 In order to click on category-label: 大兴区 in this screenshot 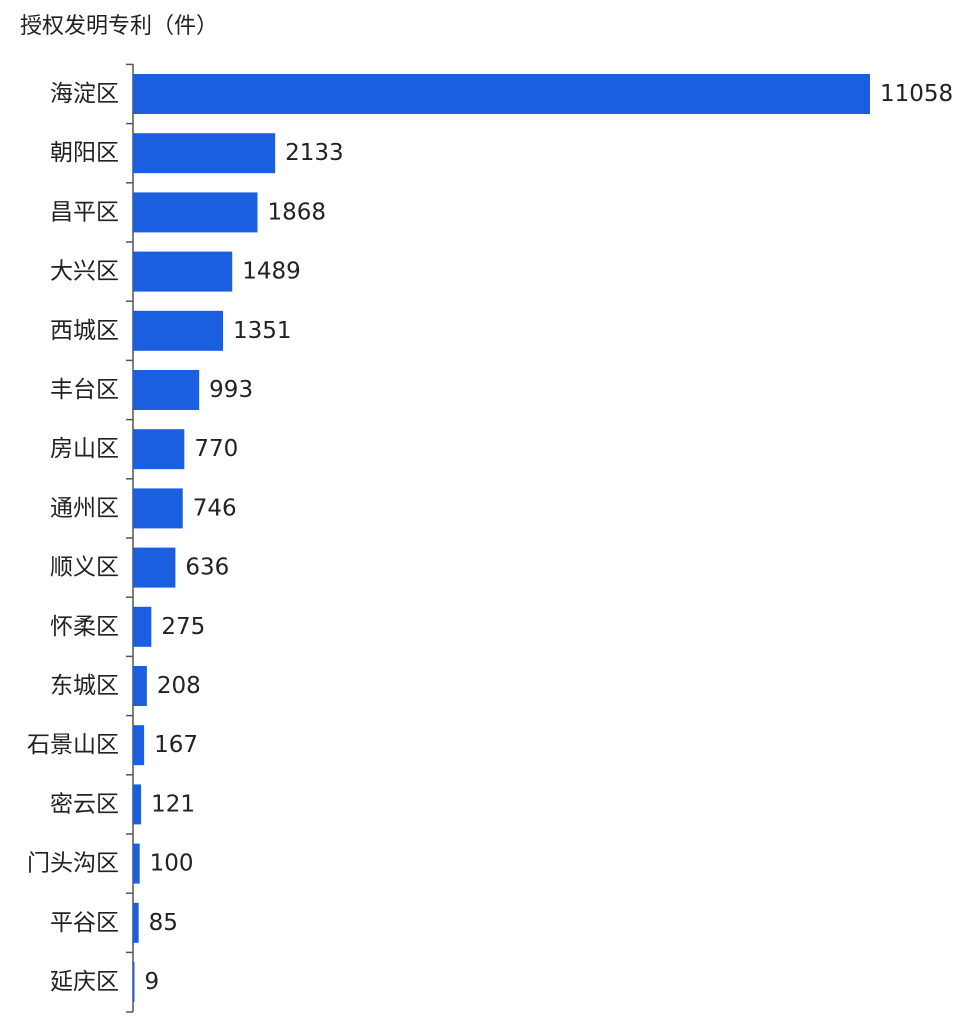, I will do `click(84, 272)`.